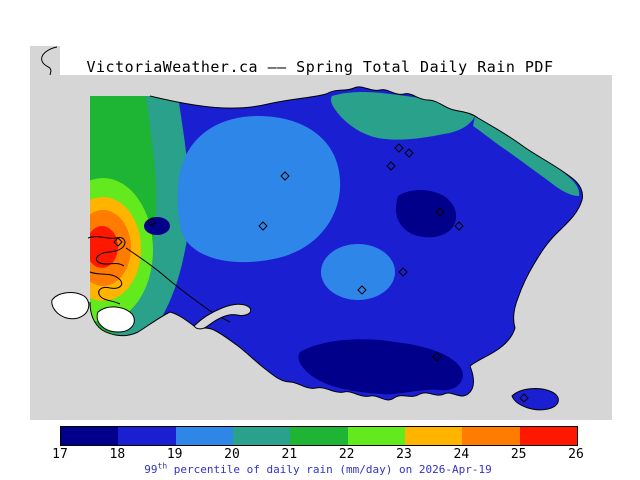 This screenshot has height=480, width=640. I want to click on caption-superscript: th, so click(162, 466).